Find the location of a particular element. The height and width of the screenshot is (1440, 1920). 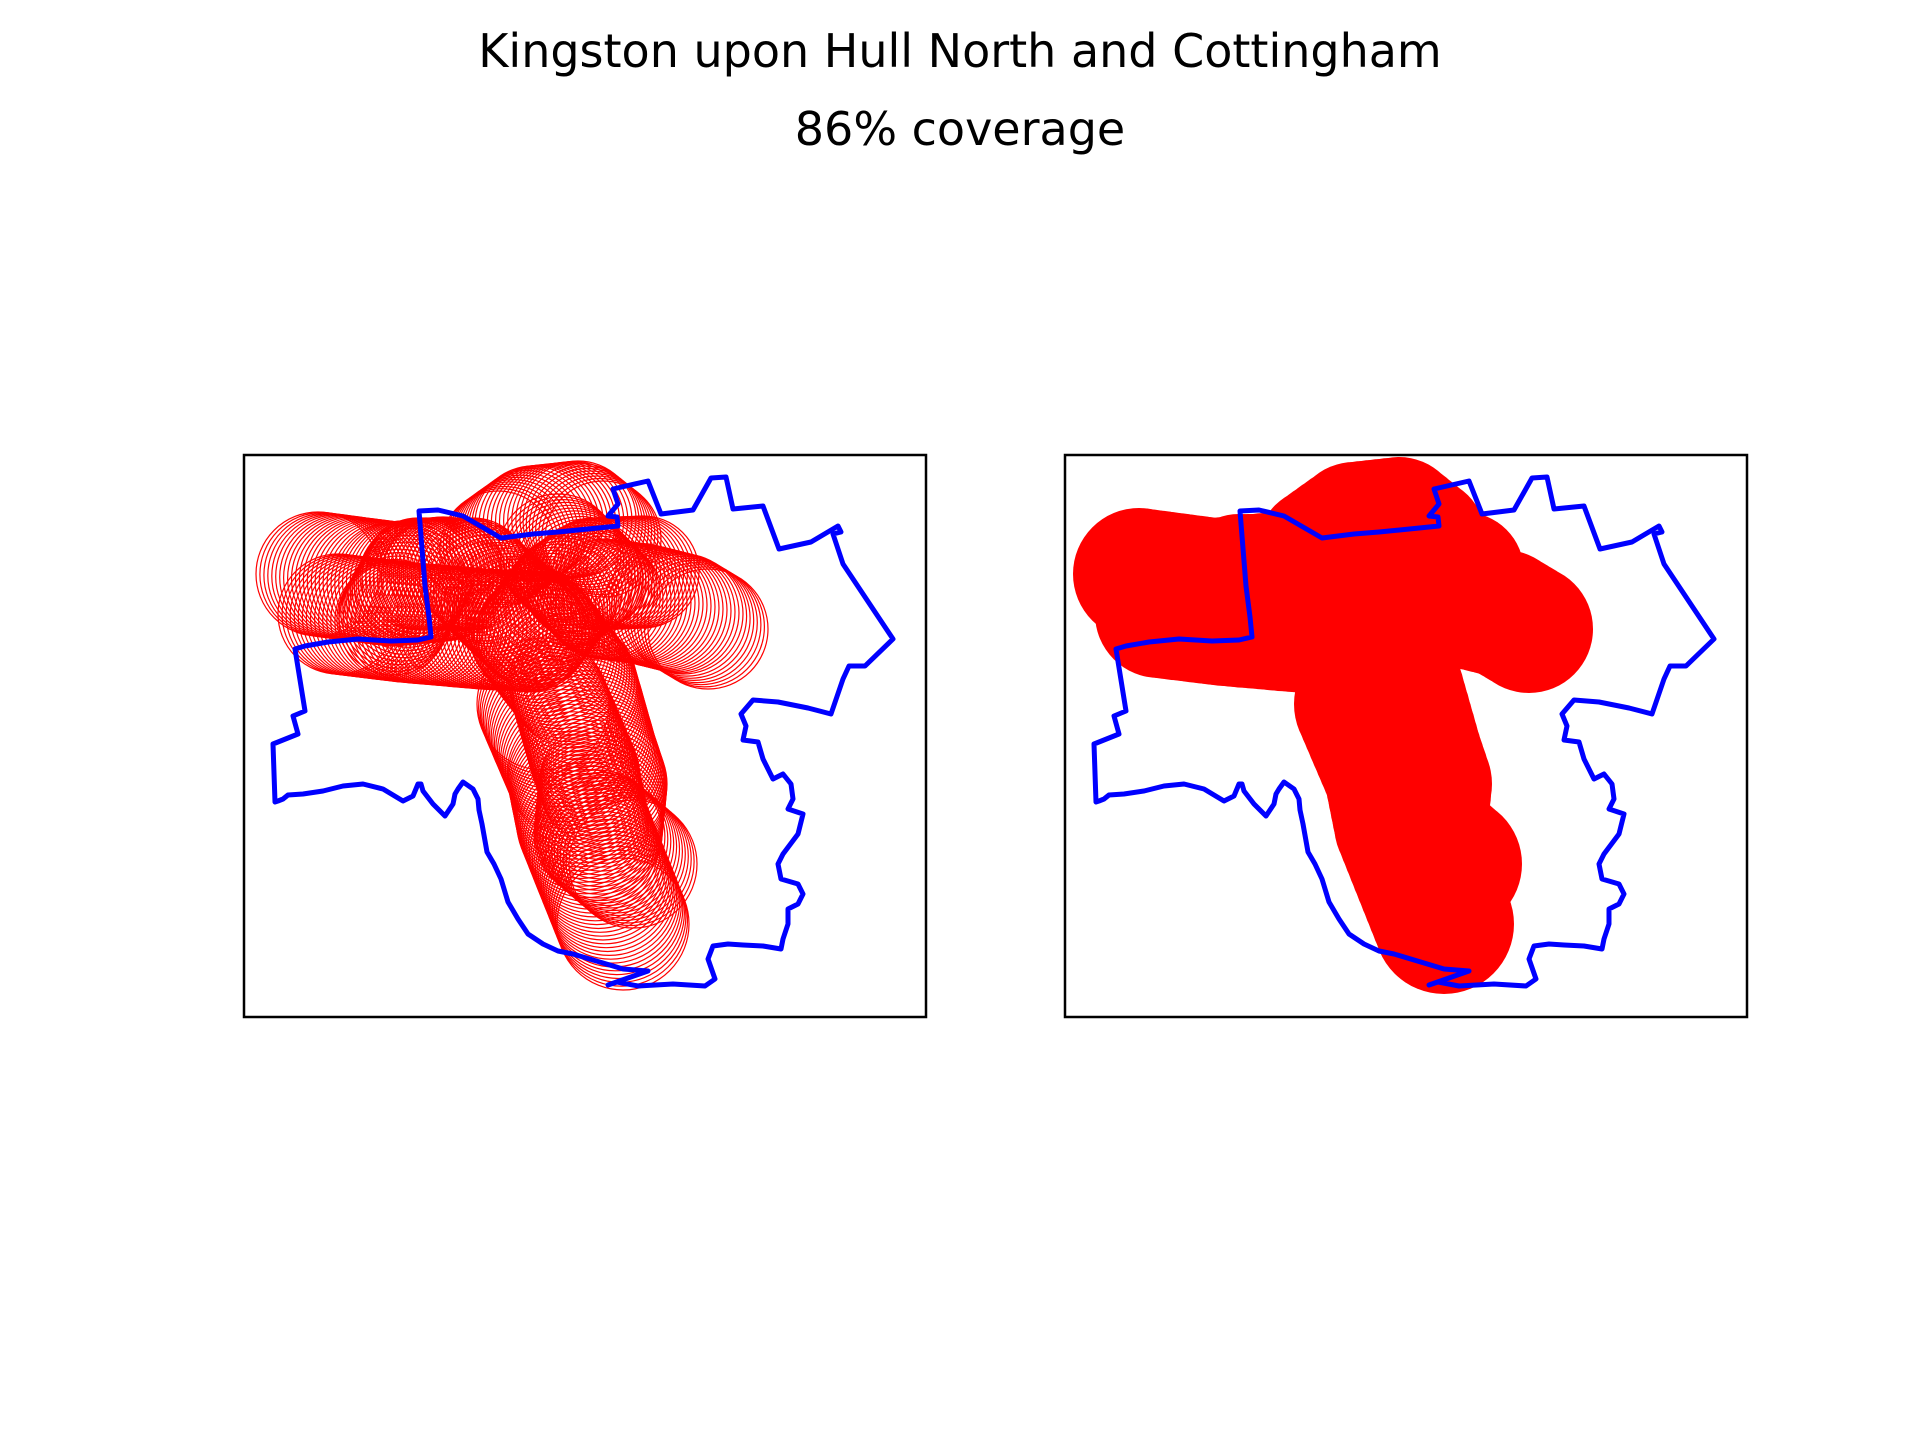

figure-title: Kingston upon Hull North and Cottingham is located at coordinates (960, 51).